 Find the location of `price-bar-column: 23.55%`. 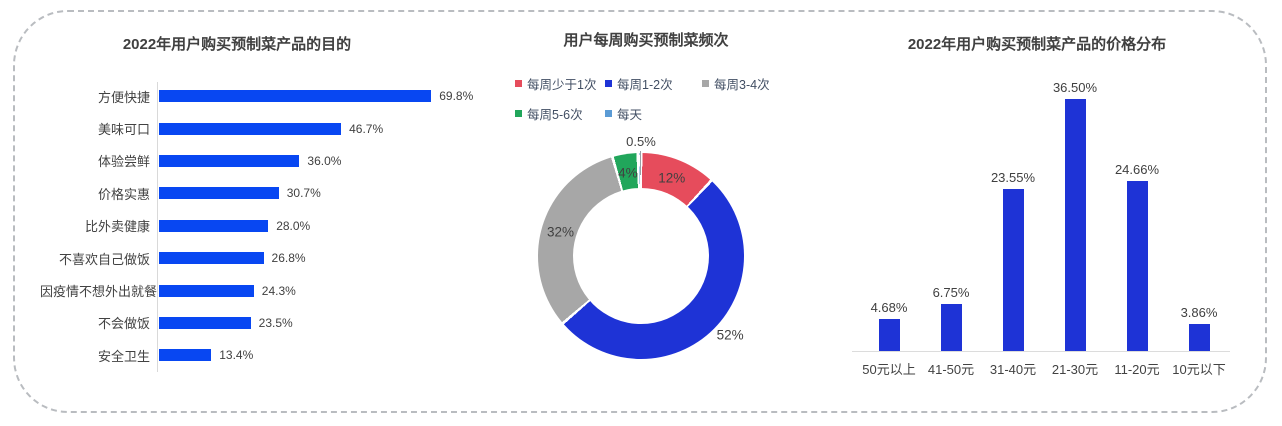

price-bar-column: 23.55% is located at coordinates (1013, 260).